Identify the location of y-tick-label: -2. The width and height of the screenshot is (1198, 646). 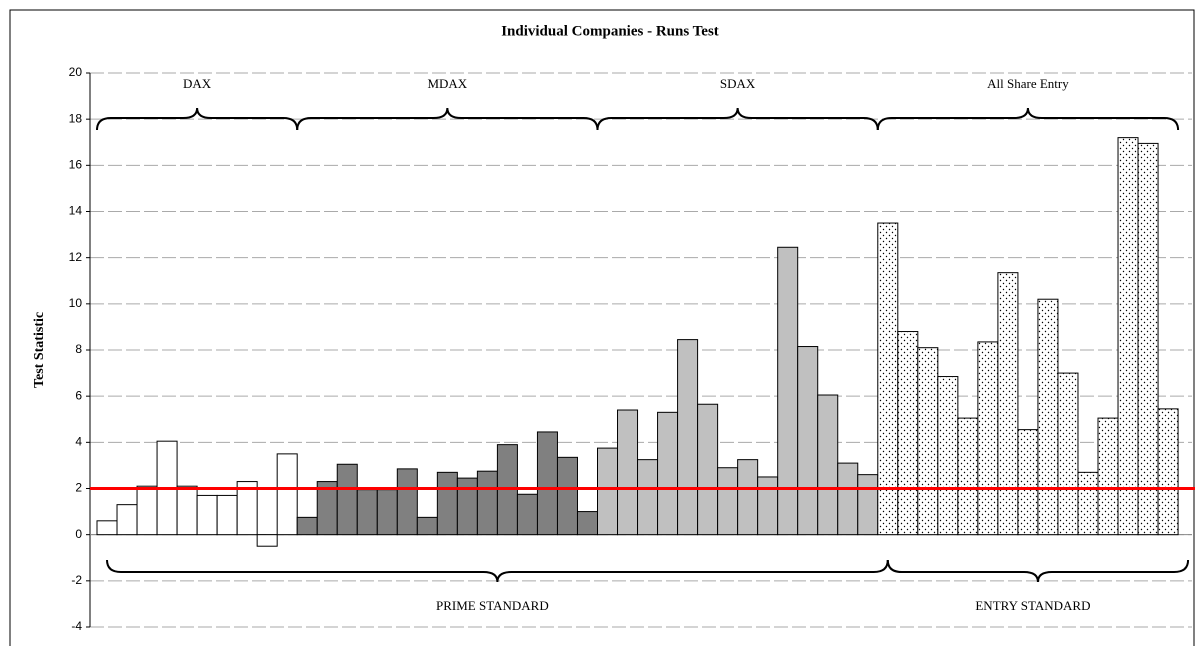
(76, 580).